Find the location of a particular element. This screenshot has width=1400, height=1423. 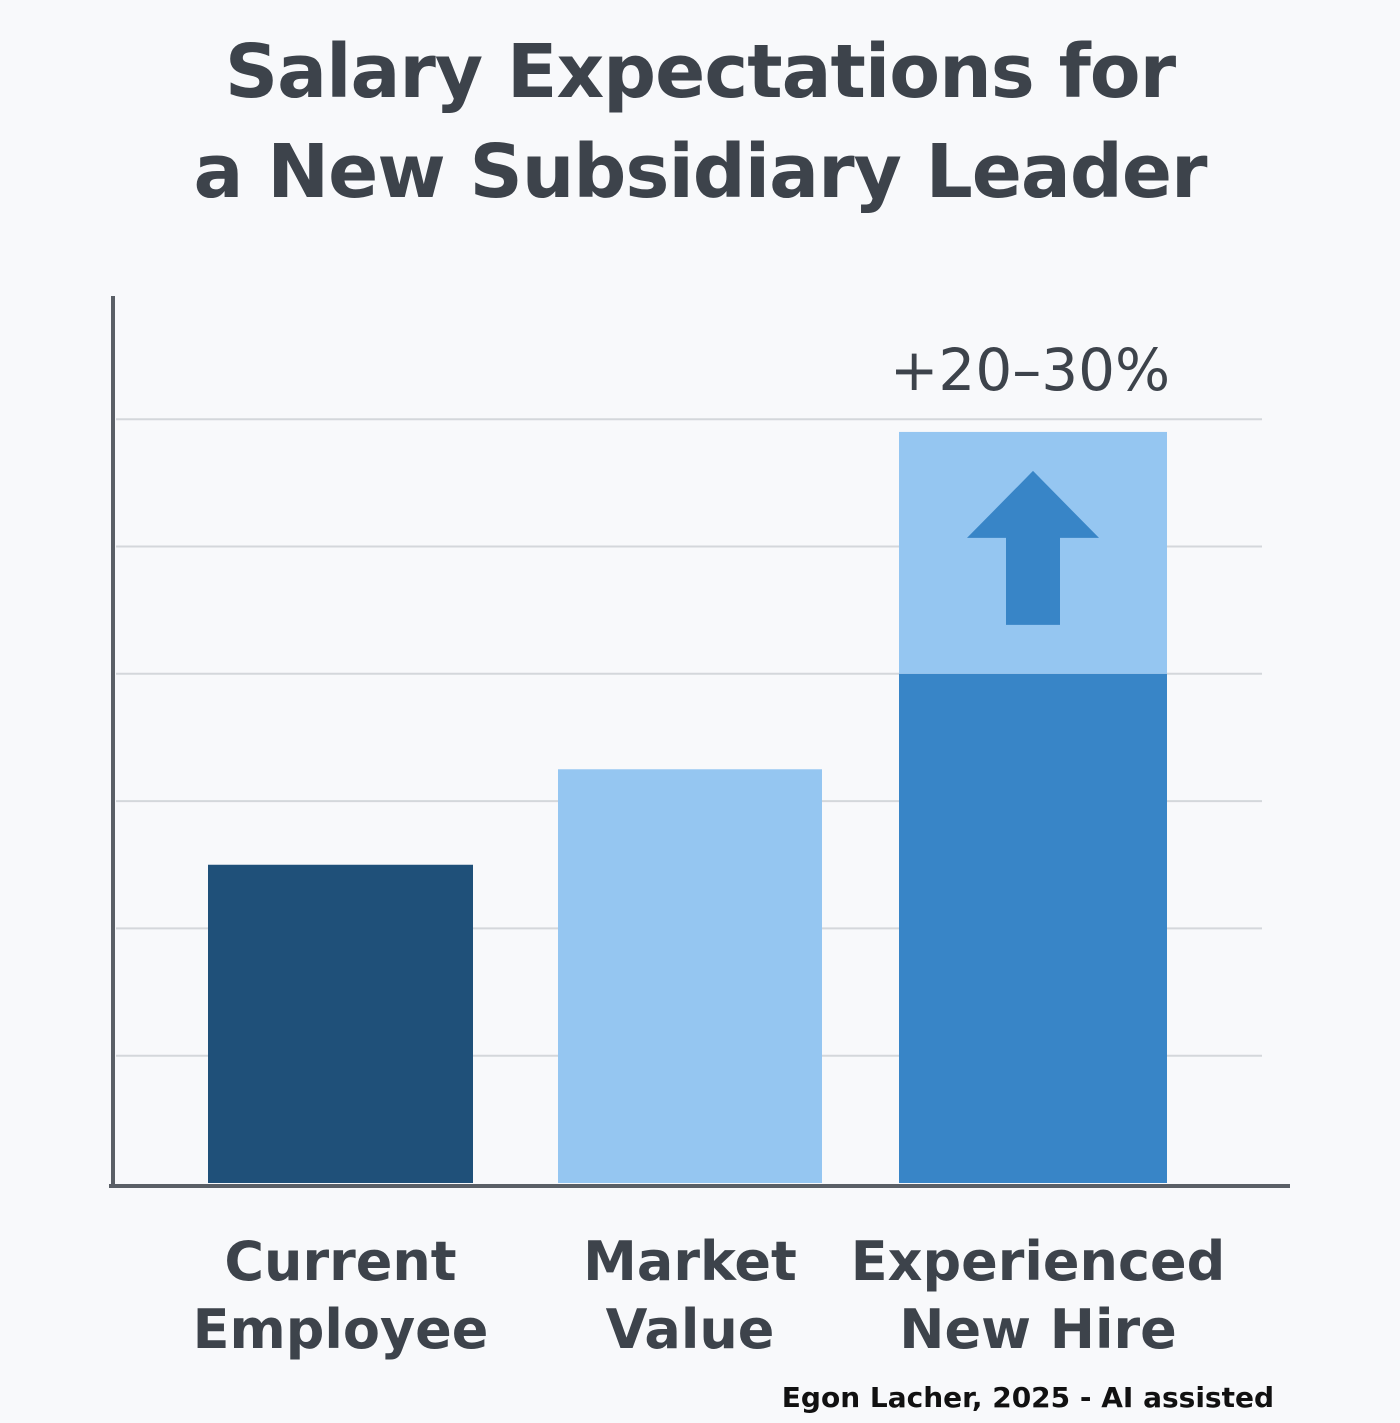

x-tick-label-market-value-line-2: Value is located at coordinates (690, 1329).